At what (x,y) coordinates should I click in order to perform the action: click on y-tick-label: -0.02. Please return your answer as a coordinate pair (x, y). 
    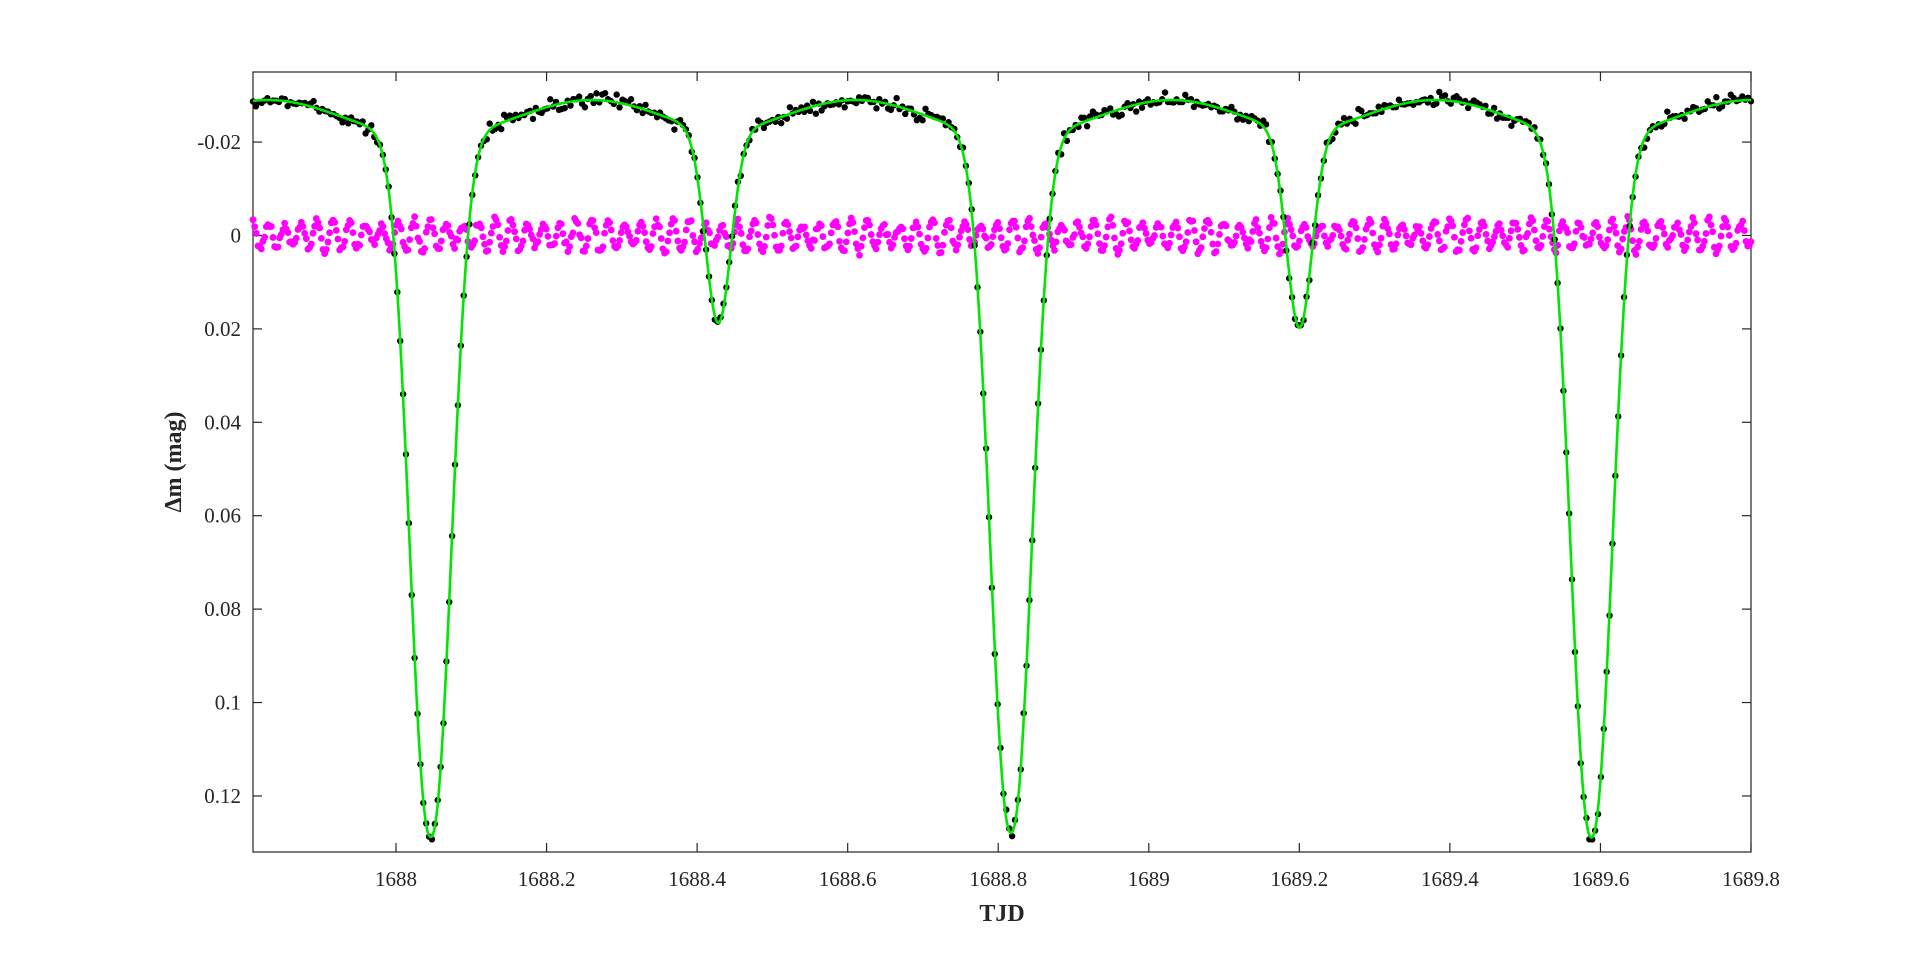
    Looking at the image, I should click on (219, 142).